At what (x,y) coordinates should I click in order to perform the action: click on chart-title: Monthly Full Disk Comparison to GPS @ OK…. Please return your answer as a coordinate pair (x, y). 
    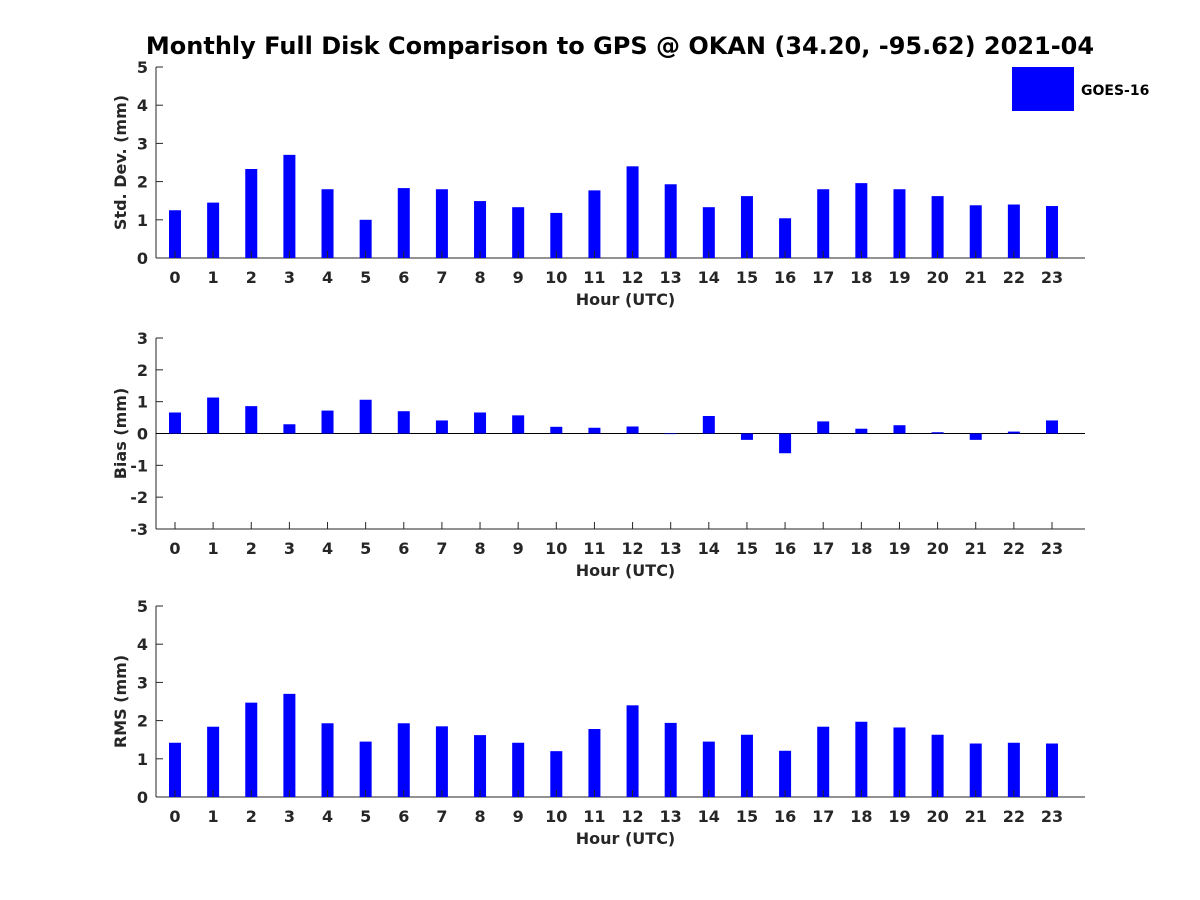
    Looking at the image, I should click on (620, 46).